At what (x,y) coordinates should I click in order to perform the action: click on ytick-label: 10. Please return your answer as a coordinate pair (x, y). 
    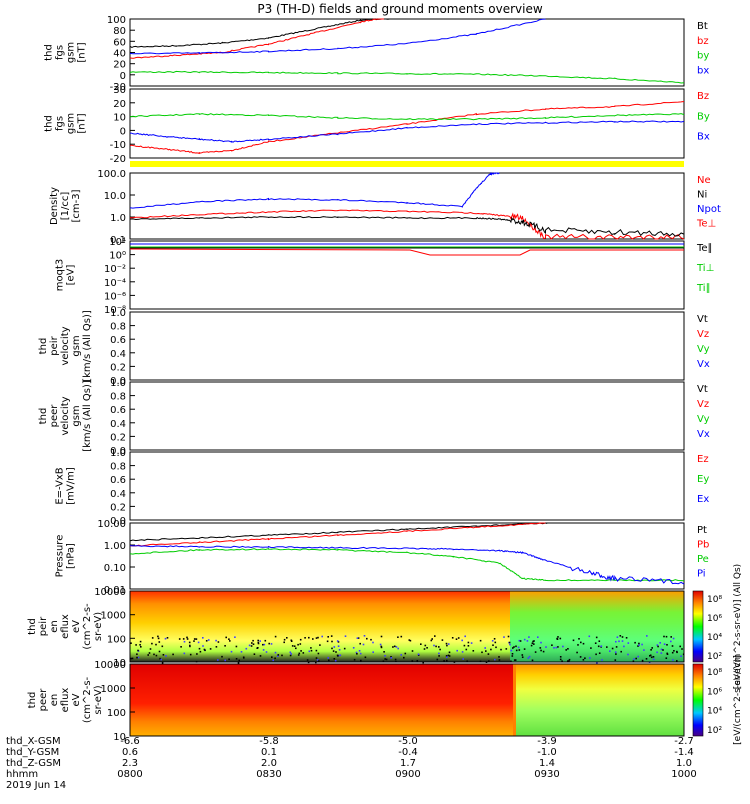
    Looking at the image, I should click on (119, 118).